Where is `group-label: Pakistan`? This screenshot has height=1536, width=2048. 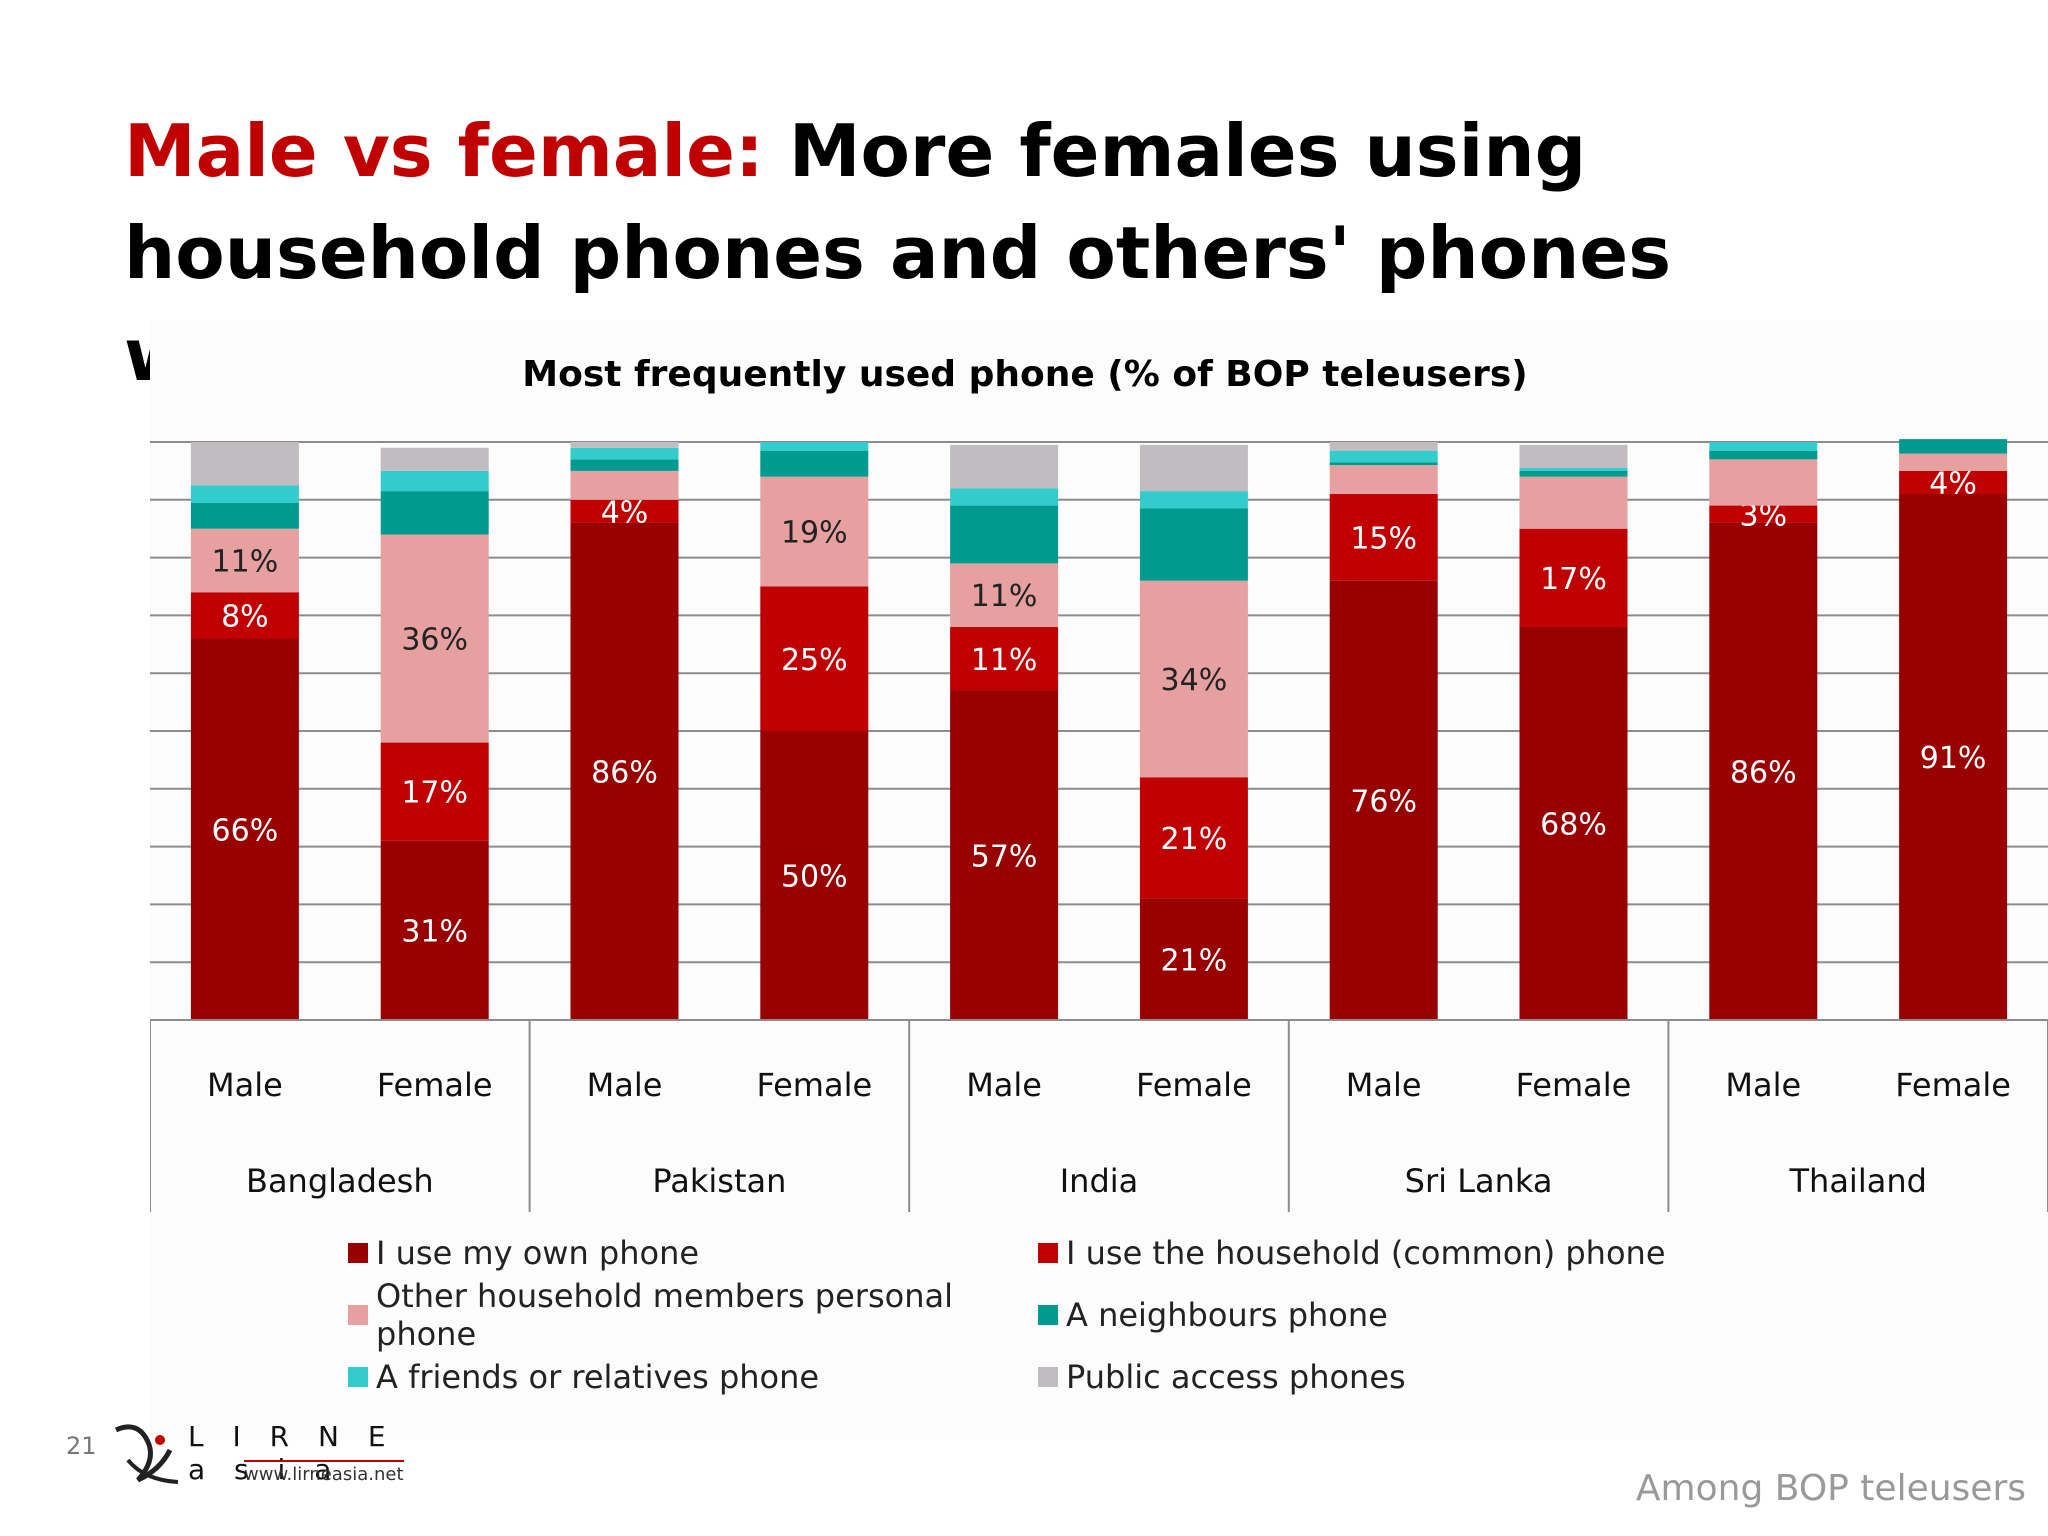
group-label: Pakistan is located at coordinates (719, 1181).